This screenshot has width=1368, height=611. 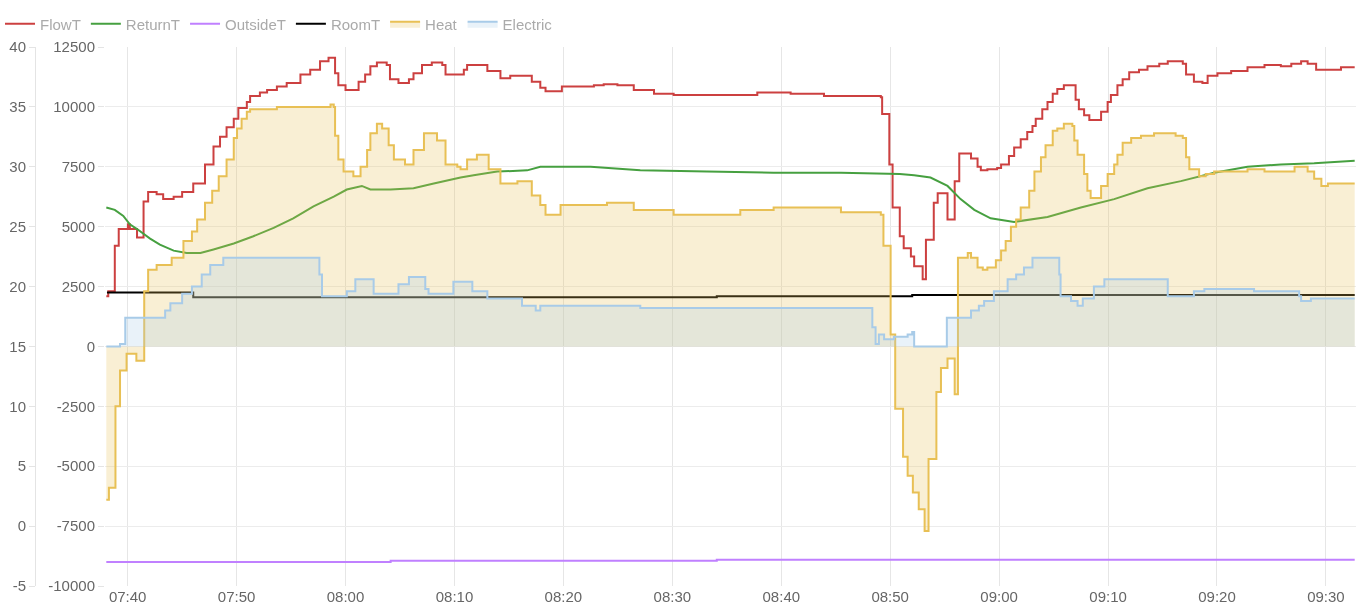 I want to click on y2-tick-label: 2500, so click(x=78, y=286).